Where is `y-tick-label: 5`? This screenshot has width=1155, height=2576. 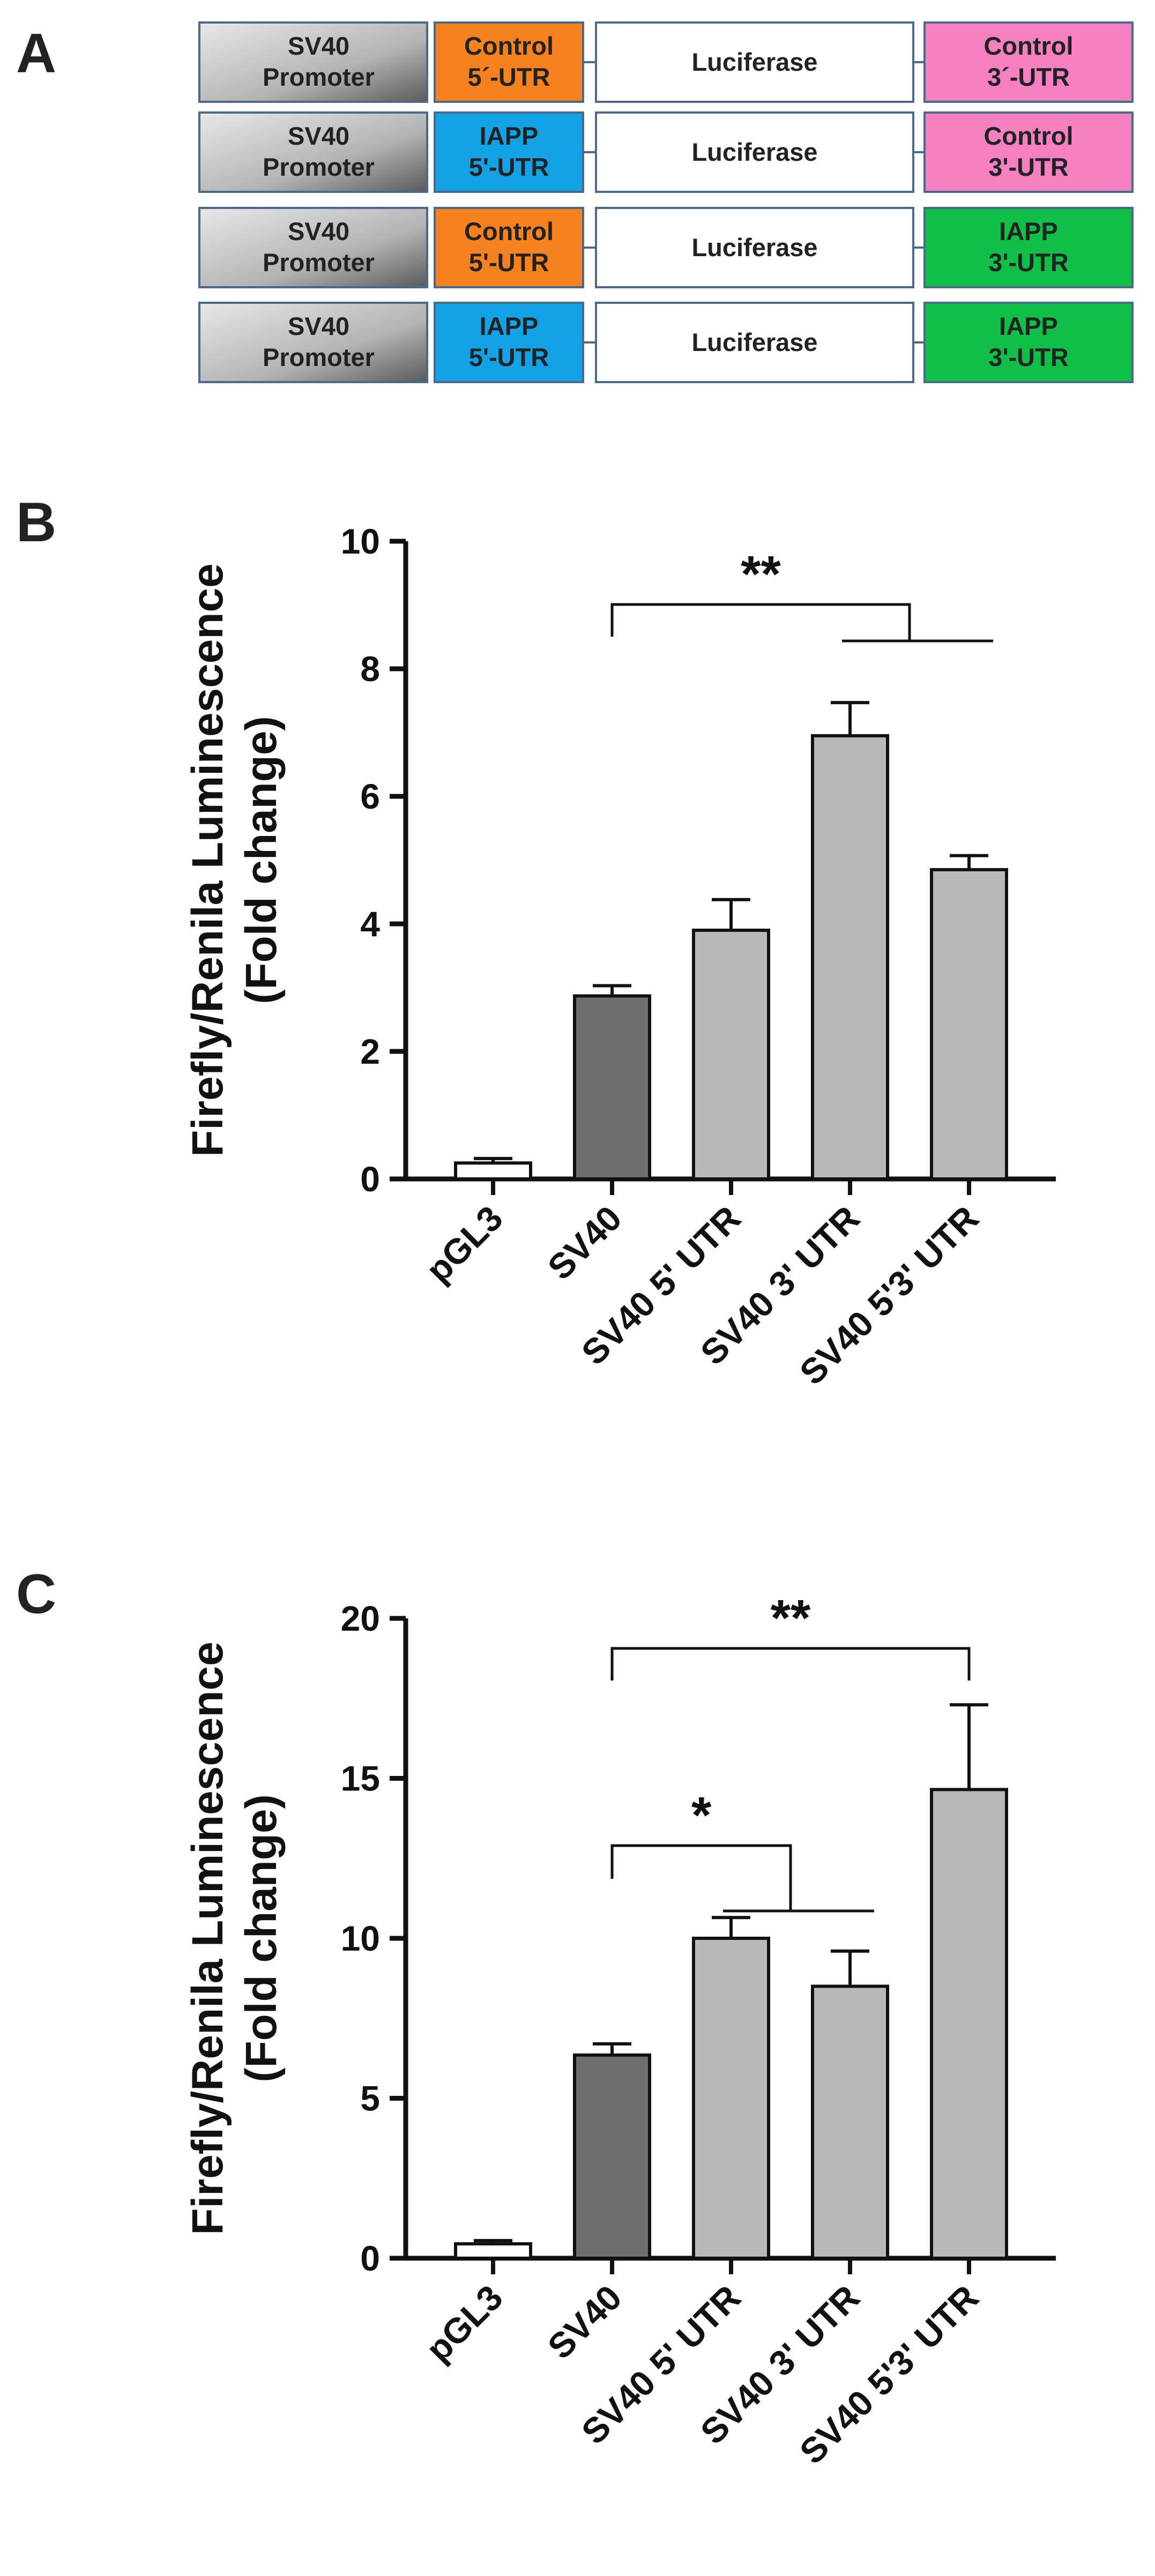 y-tick-label: 5 is located at coordinates (370, 2098).